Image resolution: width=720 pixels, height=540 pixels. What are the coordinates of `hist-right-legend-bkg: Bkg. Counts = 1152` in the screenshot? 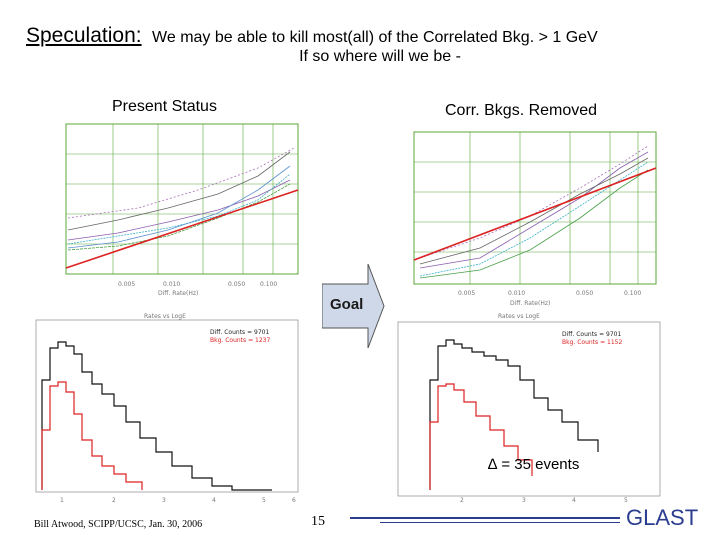 It's located at (592, 342).